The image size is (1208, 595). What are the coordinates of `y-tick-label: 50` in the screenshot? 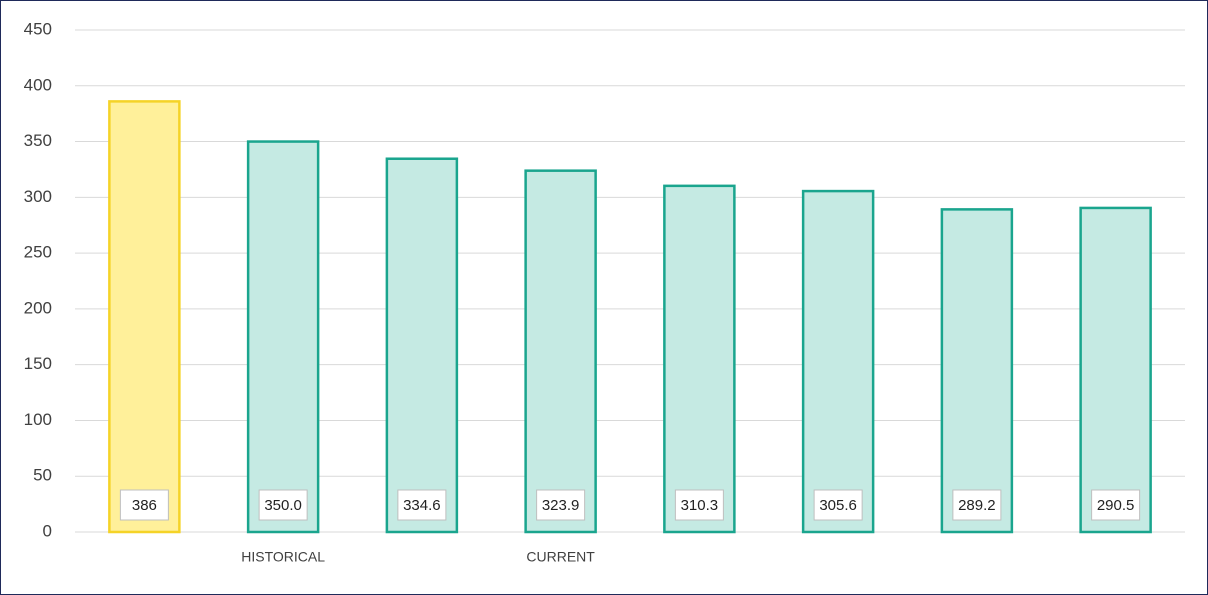 It's located at (42, 475).